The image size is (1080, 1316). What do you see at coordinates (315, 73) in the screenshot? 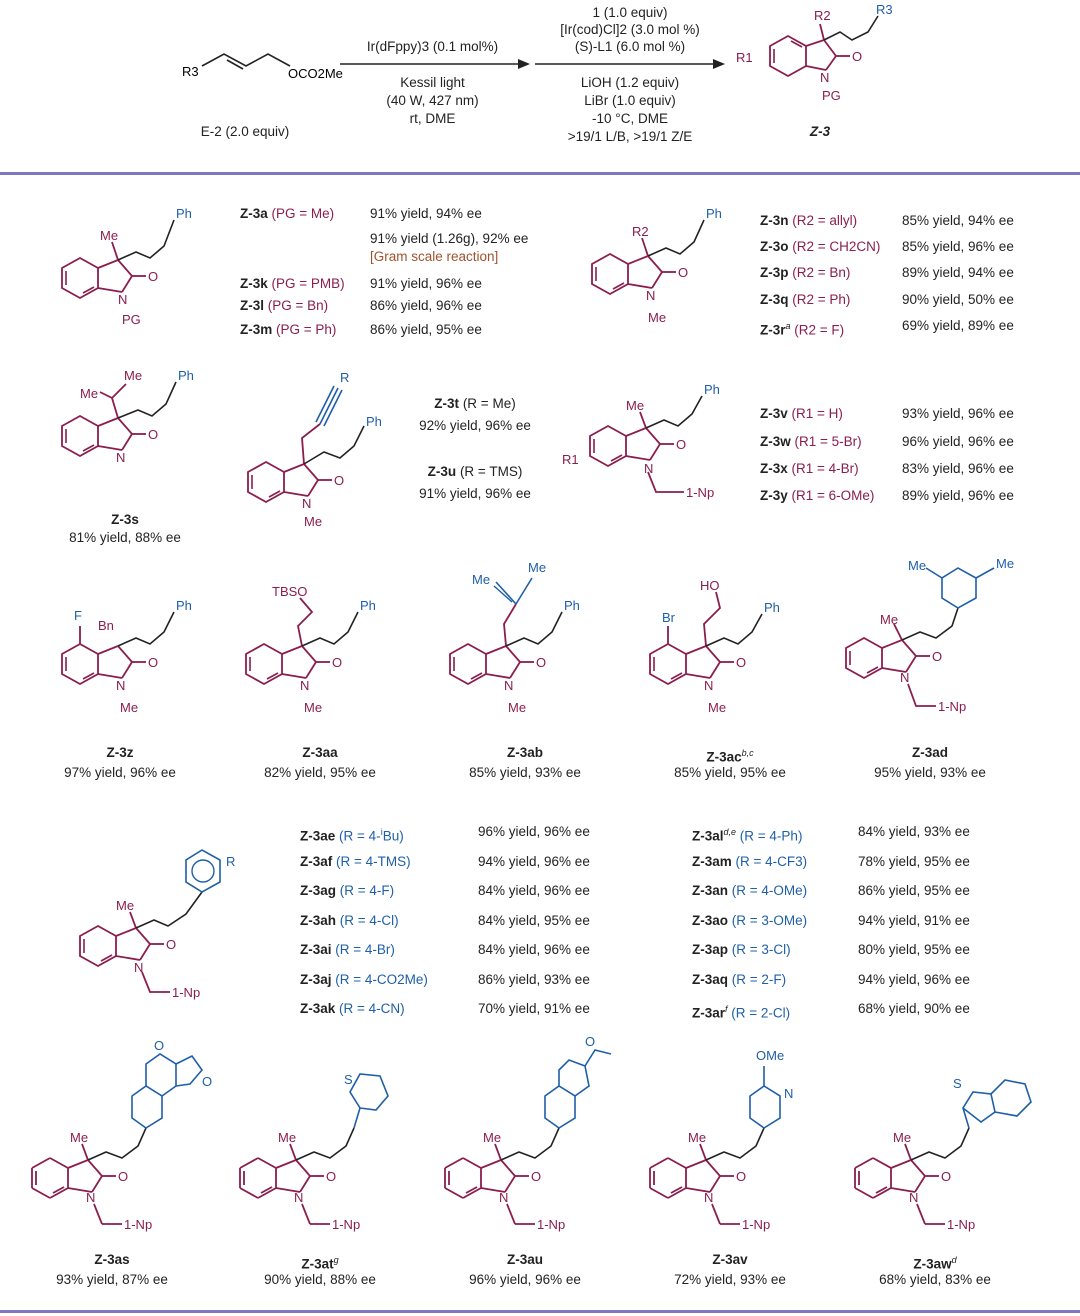
I see `reactant-group: OCO2Me` at bounding box center [315, 73].